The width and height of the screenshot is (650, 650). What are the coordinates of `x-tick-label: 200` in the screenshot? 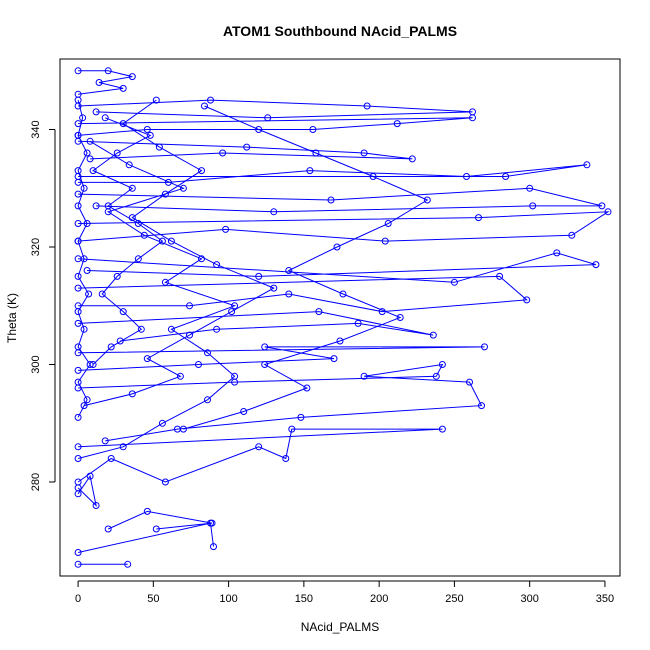 It's located at (379, 599).